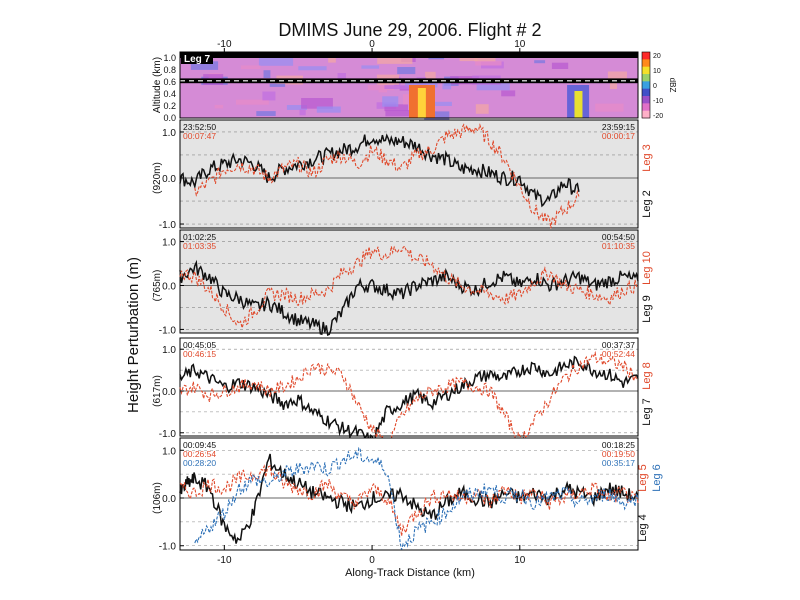 The image size is (800, 600). I want to click on leg-label: Leg 4, so click(643, 528).